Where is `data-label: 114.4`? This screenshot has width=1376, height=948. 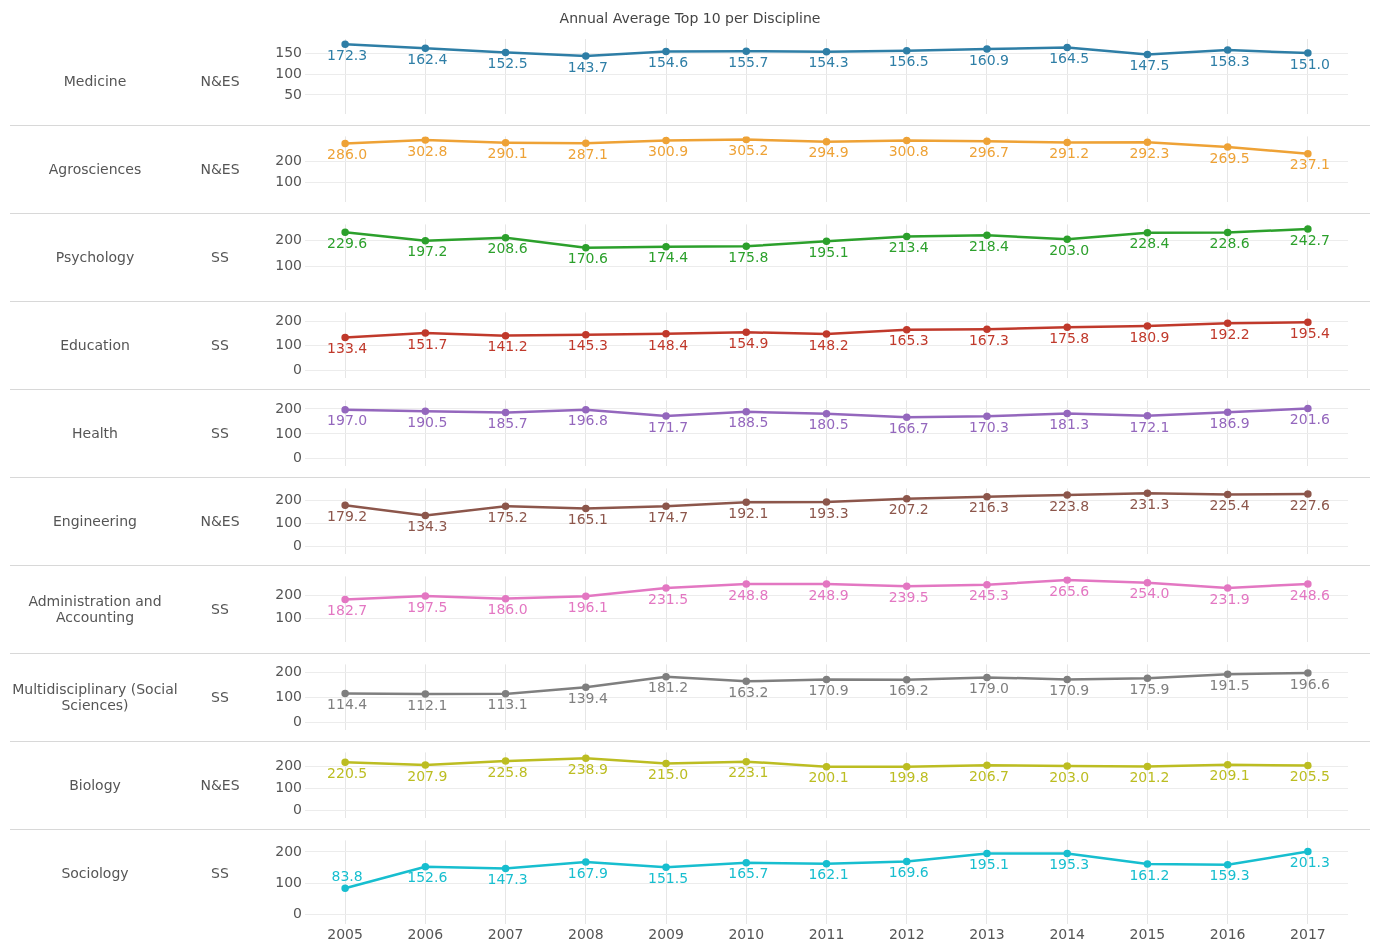
data-label: 114.4 is located at coordinates (347, 704).